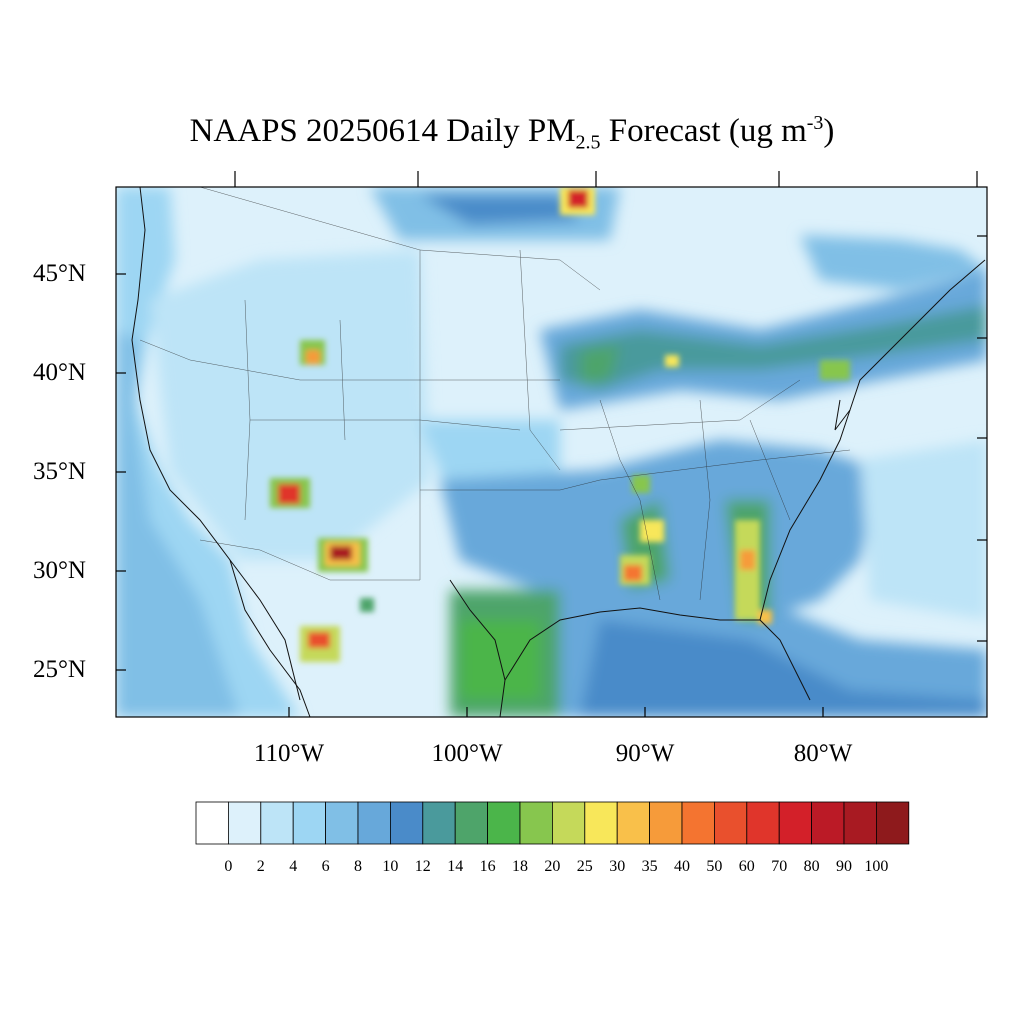  I want to click on colorbar-label: 18, so click(520, 866).